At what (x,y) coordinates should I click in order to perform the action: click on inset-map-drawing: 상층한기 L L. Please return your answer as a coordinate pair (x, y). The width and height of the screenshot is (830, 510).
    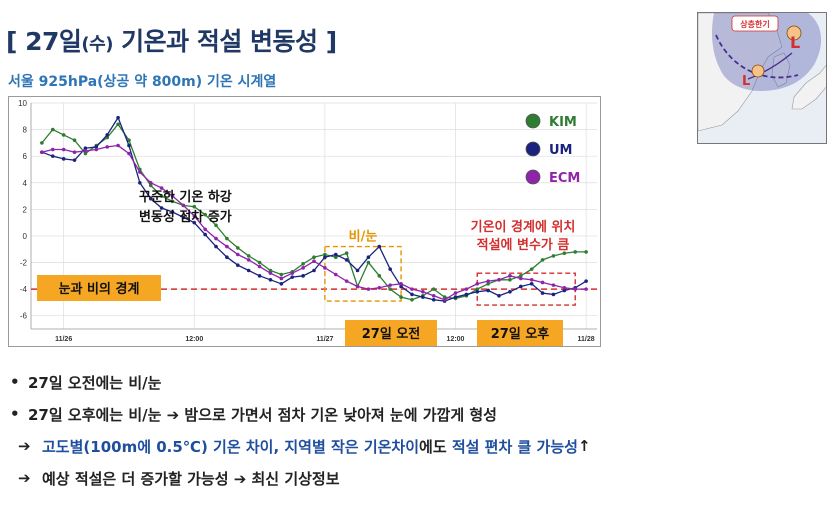
    Looking at the image, I should click on (762, 72).